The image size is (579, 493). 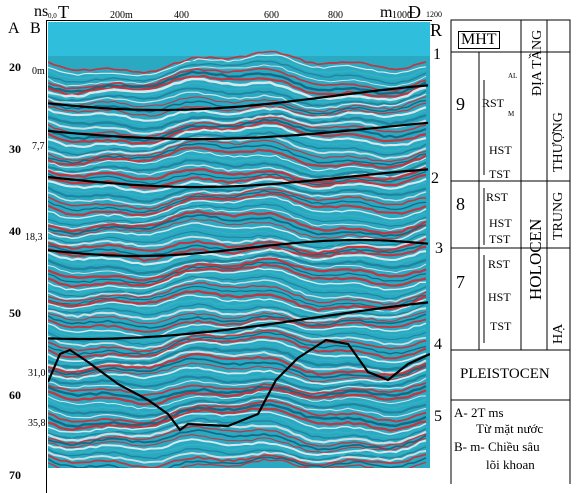 I want to click on reflector-label: 3, so click(x=439, y=248).